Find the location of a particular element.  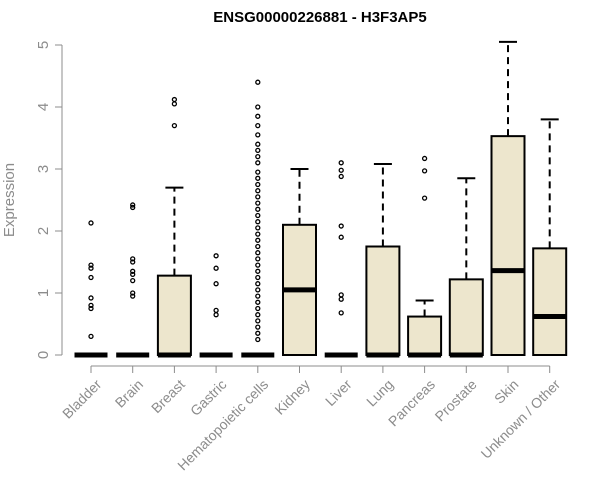

chart-title: ENSG00000226881 - H3F3AP5 is located at coordinates (319, 17).